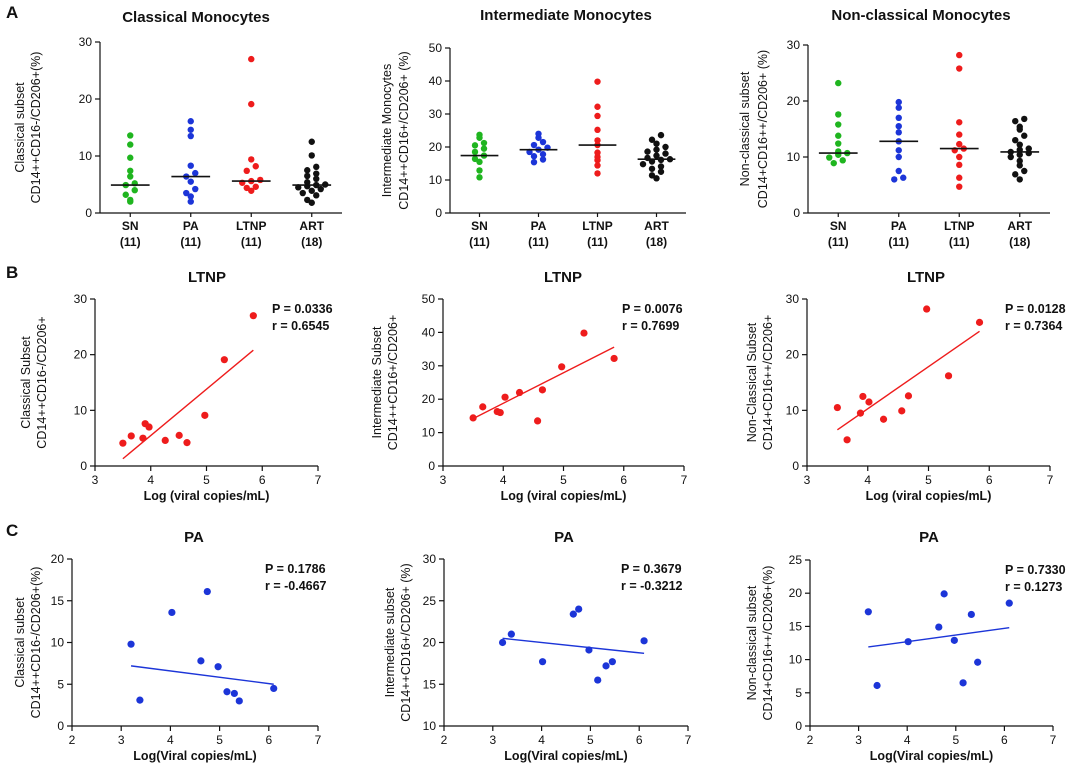 The width and height of the screenshot is (1084, 770). Describe the element at coordinates (207, 496) in the screenshot. I see `x-axis-label: Log (viral copies/mL)` at that location.